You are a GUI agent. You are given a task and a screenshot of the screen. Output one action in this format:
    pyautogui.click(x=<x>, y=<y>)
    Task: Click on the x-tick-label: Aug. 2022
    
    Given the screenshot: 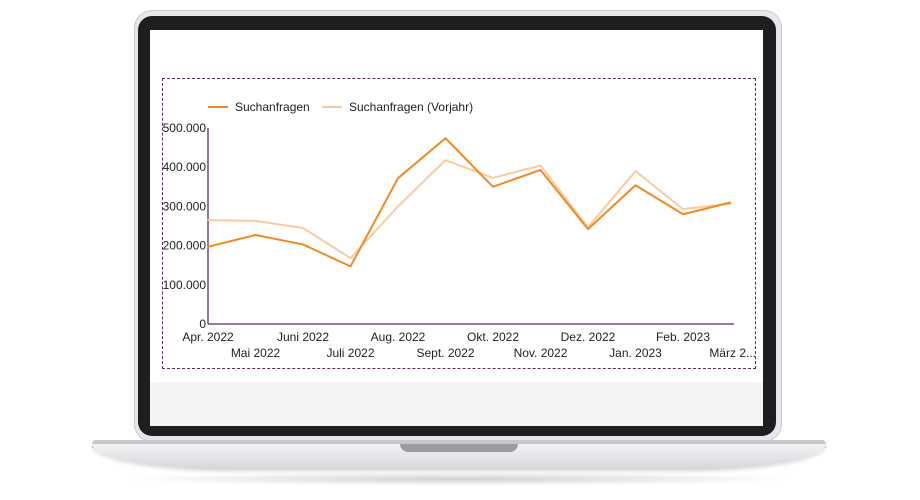 What is the action you would take?
    pyautogui.click(x=398, y=337)
    